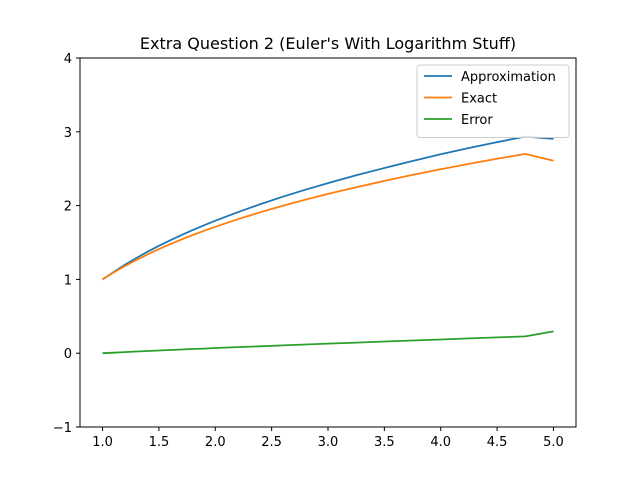 The height and width of the screenshot is (480, 640). Describe the element at coordinates (508, 77) in the screenshot. I see `legend-label: Approximation` at that location.